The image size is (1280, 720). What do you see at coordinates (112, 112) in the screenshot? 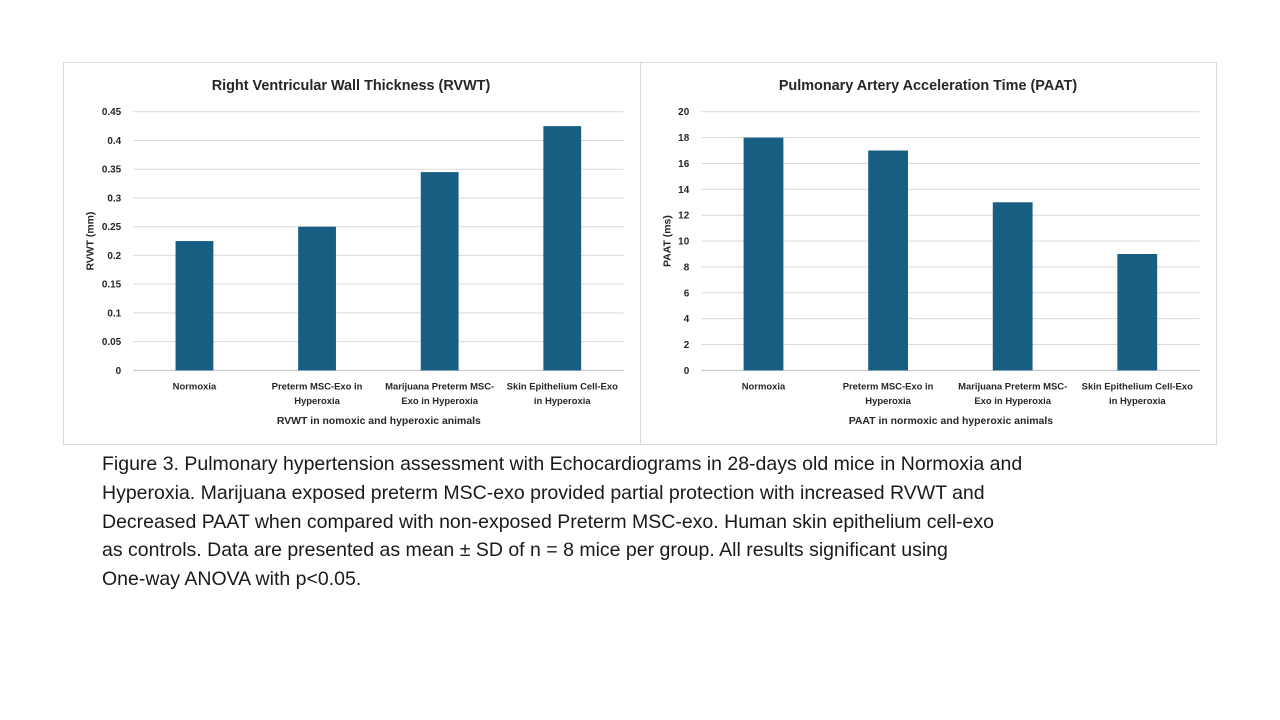
I see `y-tick-label: 0.45` at bounding box center [112, 112].